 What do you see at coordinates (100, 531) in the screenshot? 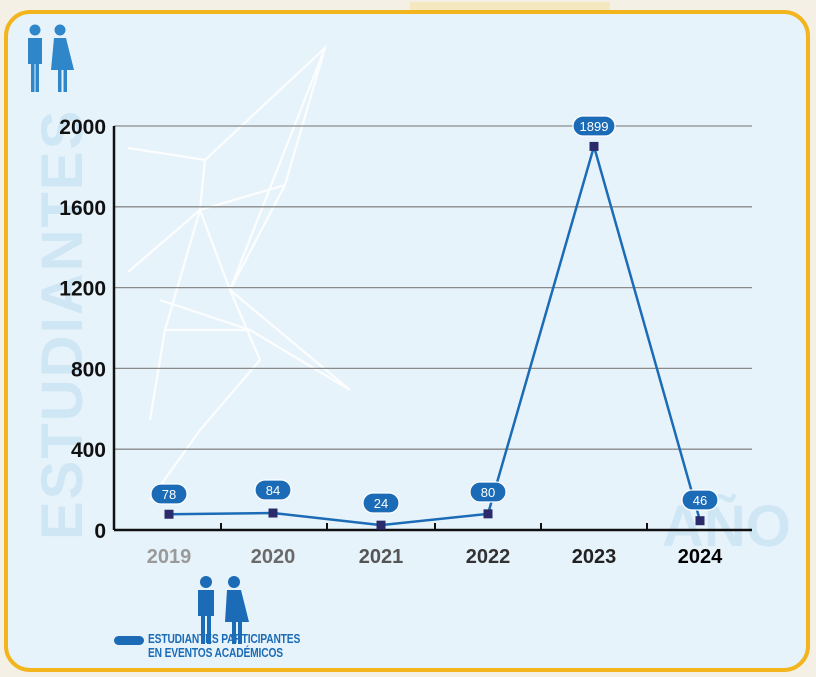
I see `y-tick-label: 0` at bounding box center [100, 531].